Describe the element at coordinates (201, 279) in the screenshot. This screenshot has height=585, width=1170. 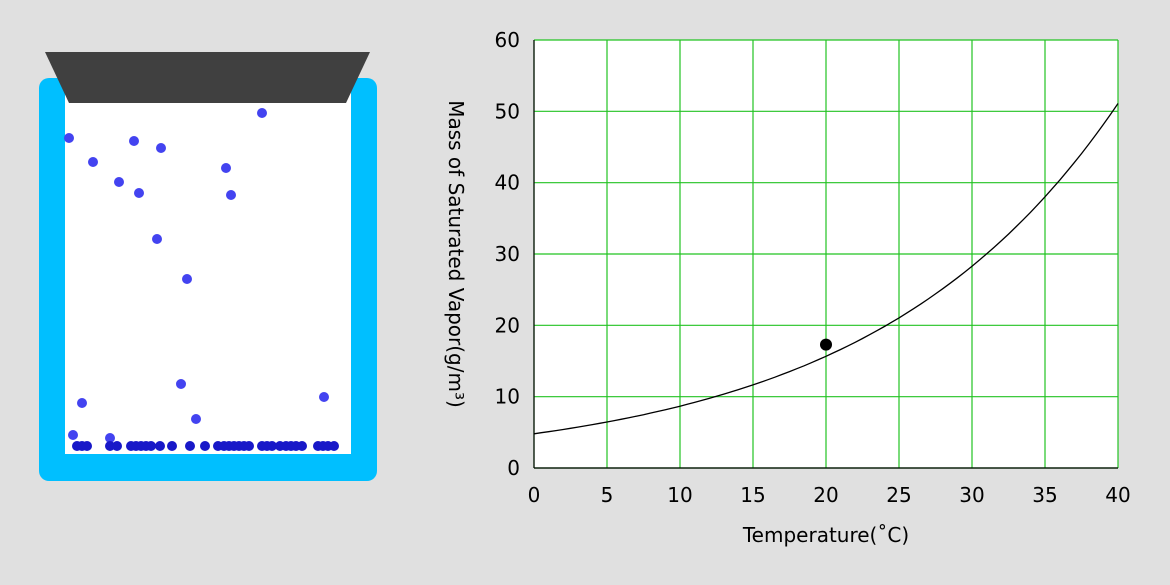
I see `vapor-particles` at that location.